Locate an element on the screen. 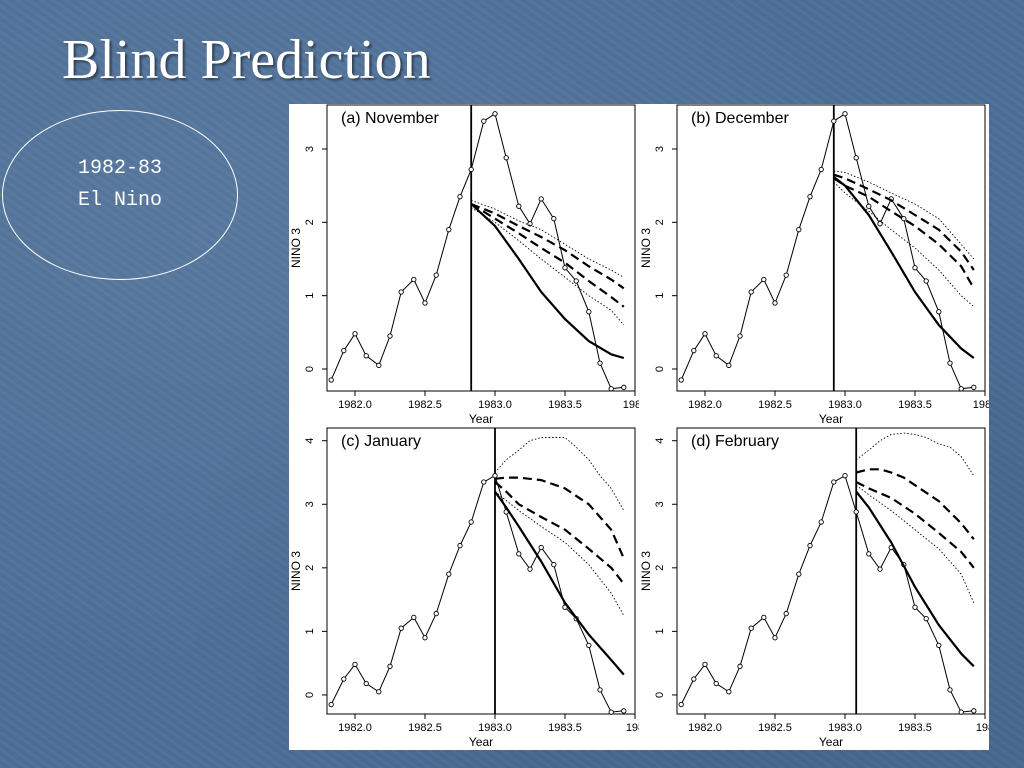  panel-title: (d) February is located at coordinates (735, 441).